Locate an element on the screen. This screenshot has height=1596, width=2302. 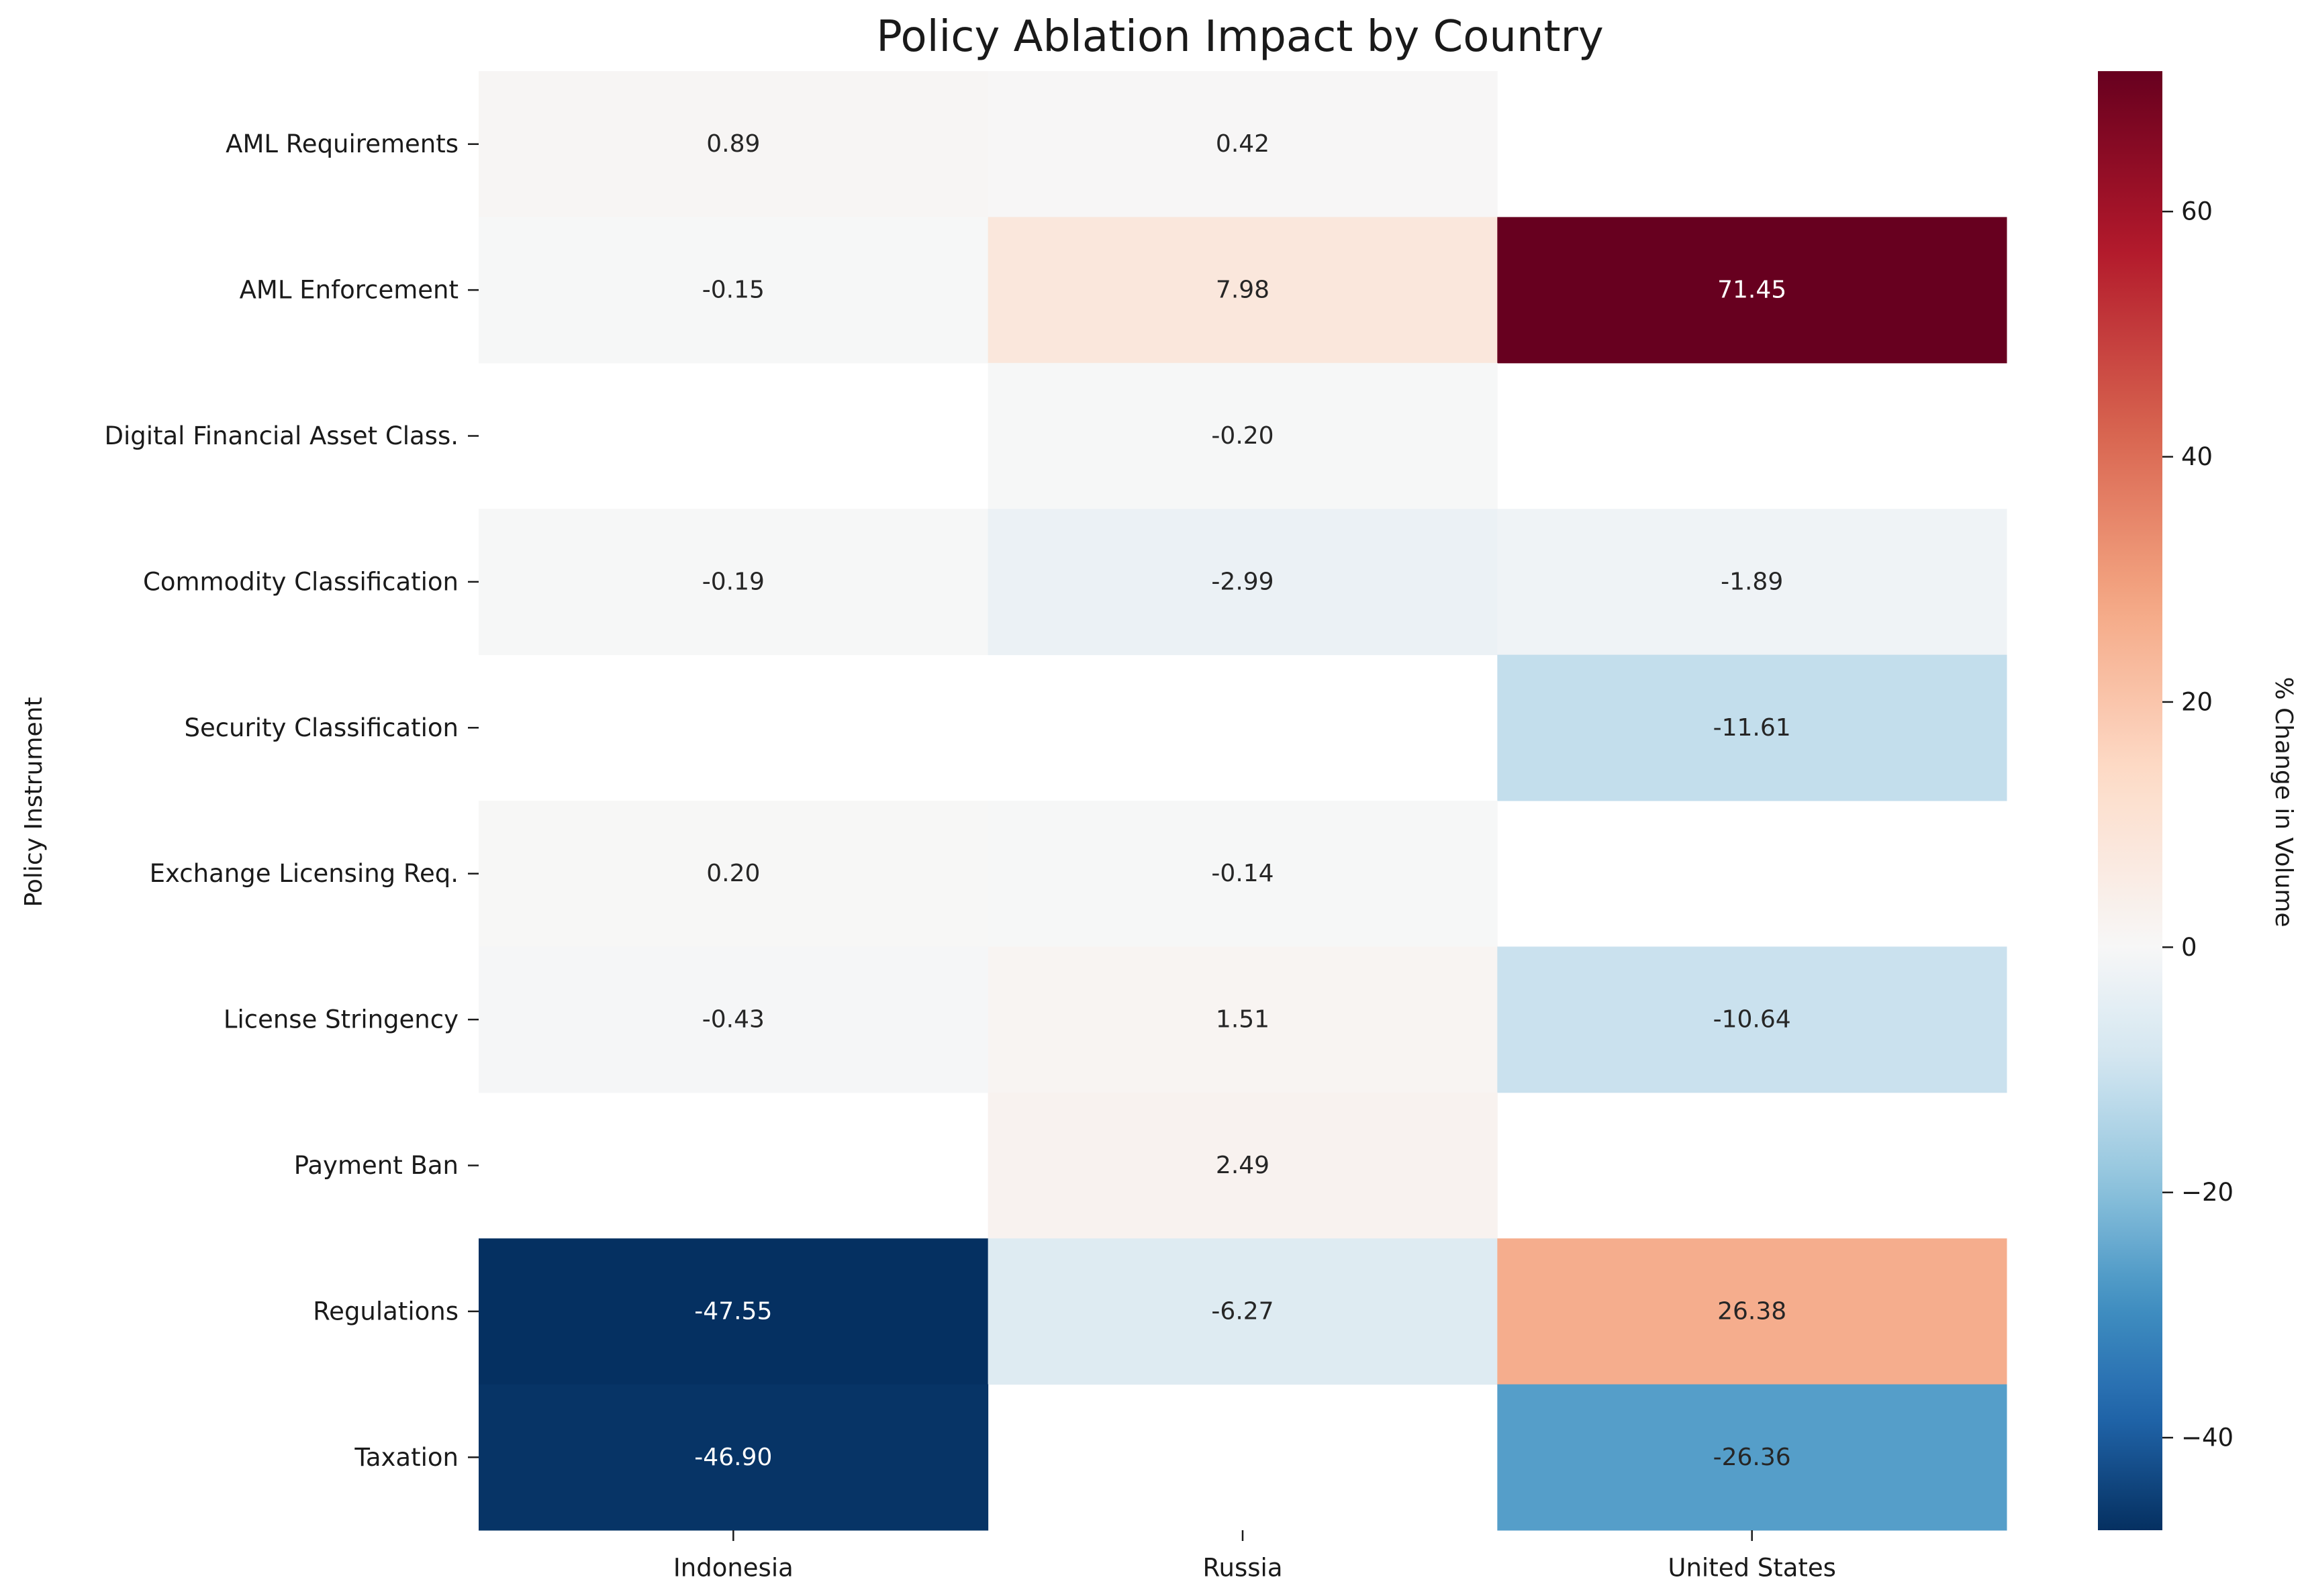
chart-title: Policy Ablation Impact by Country is located at coordinates (1240, 37).